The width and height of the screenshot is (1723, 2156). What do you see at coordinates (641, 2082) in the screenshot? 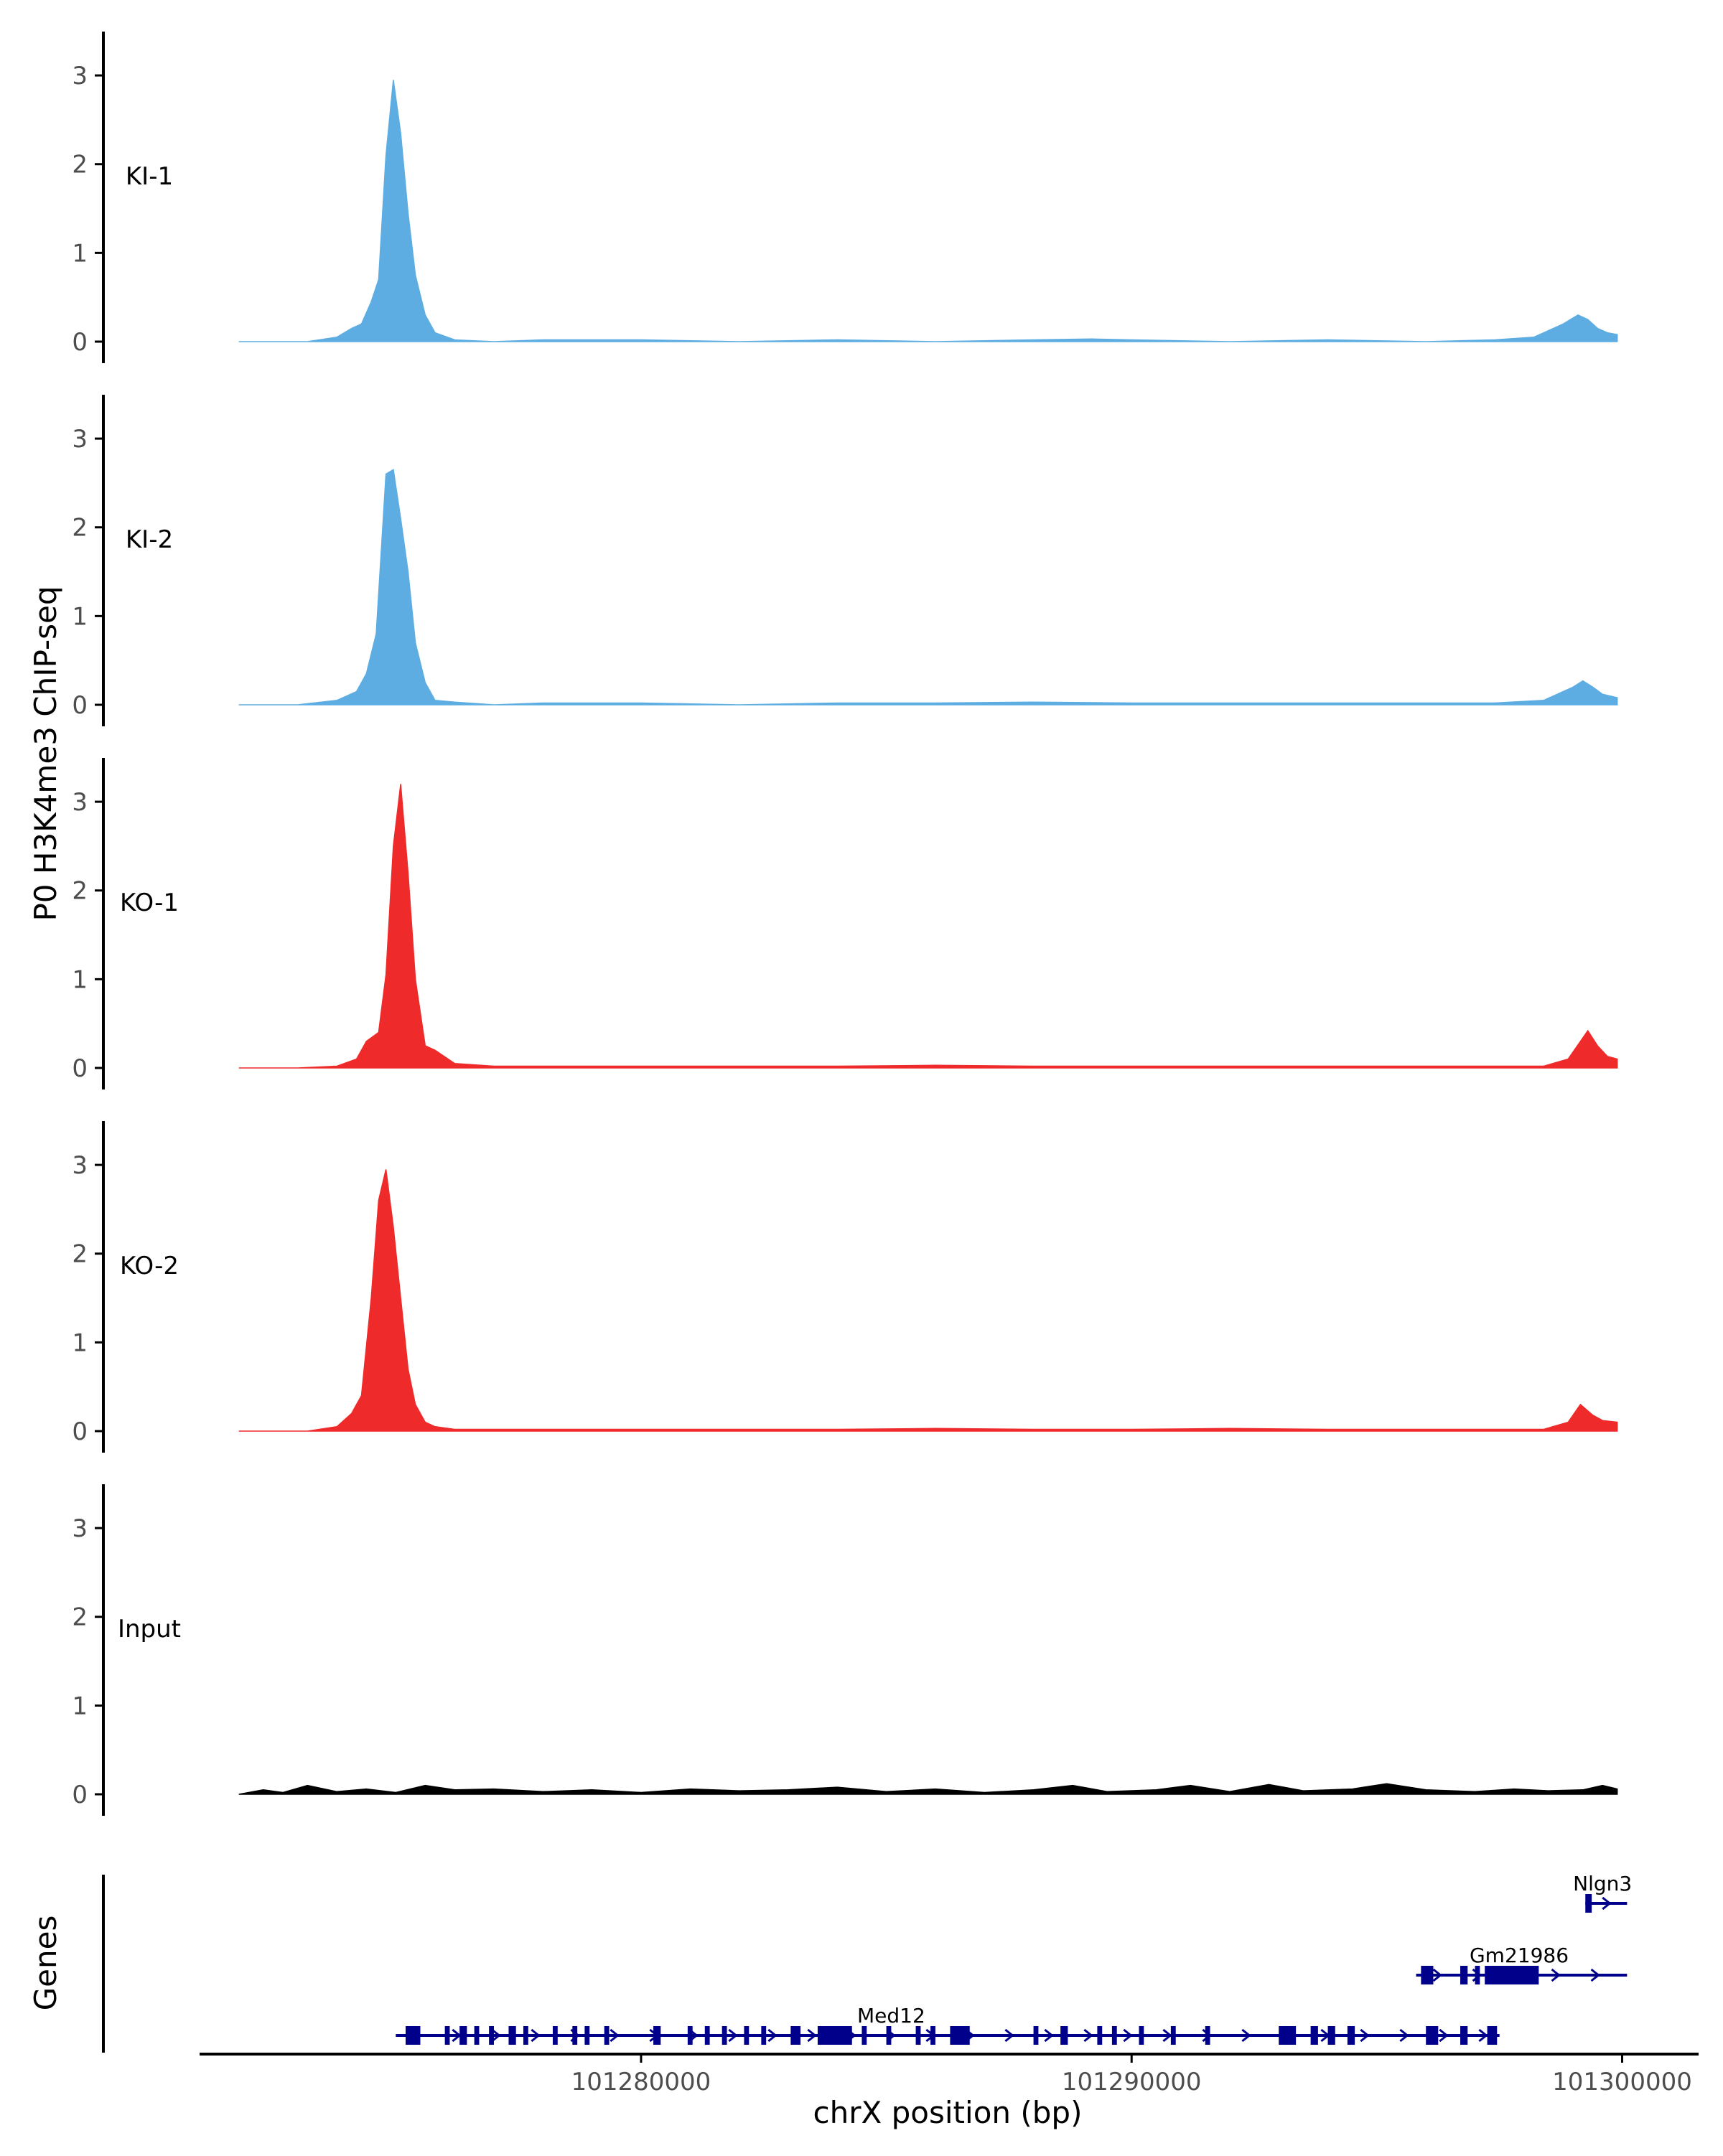
I see `x-tick-label: 101280000` at bounding box center [641, 2082].